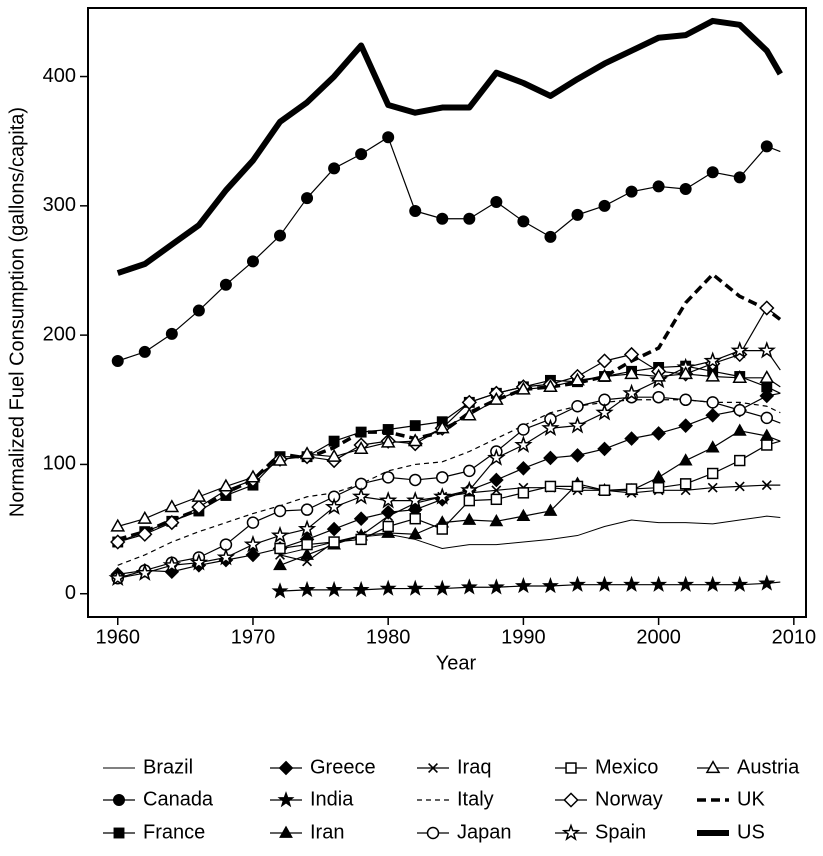  What do you see at coordinates (658, 637) in the screenshot?
I see `x-tick-label: 2000` at bounding box center [658, 637].